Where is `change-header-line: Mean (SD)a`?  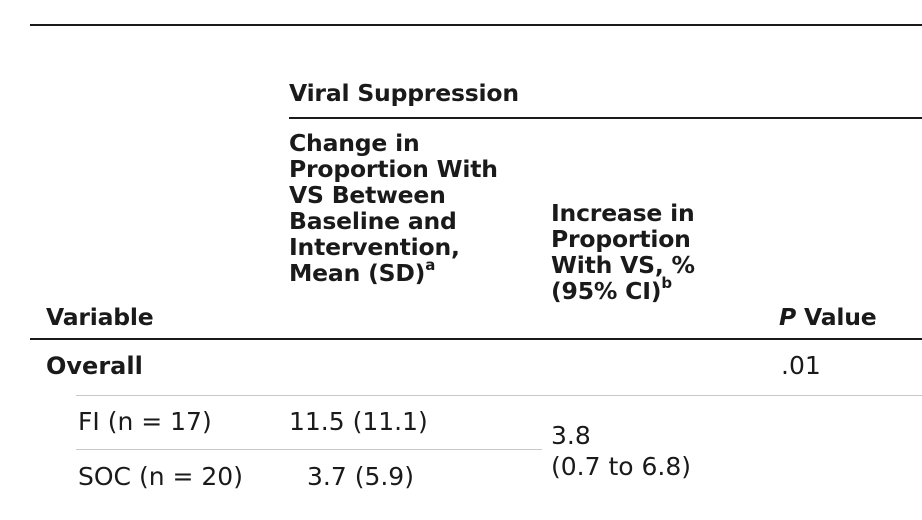 change-header-line: Mean (SD)a is located at coordinates (362, 271).